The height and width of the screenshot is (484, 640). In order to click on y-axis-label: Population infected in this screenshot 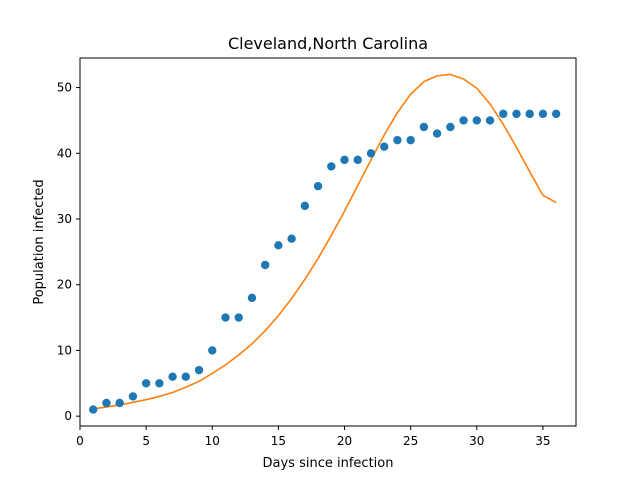, I will do `click(39, 241)`.